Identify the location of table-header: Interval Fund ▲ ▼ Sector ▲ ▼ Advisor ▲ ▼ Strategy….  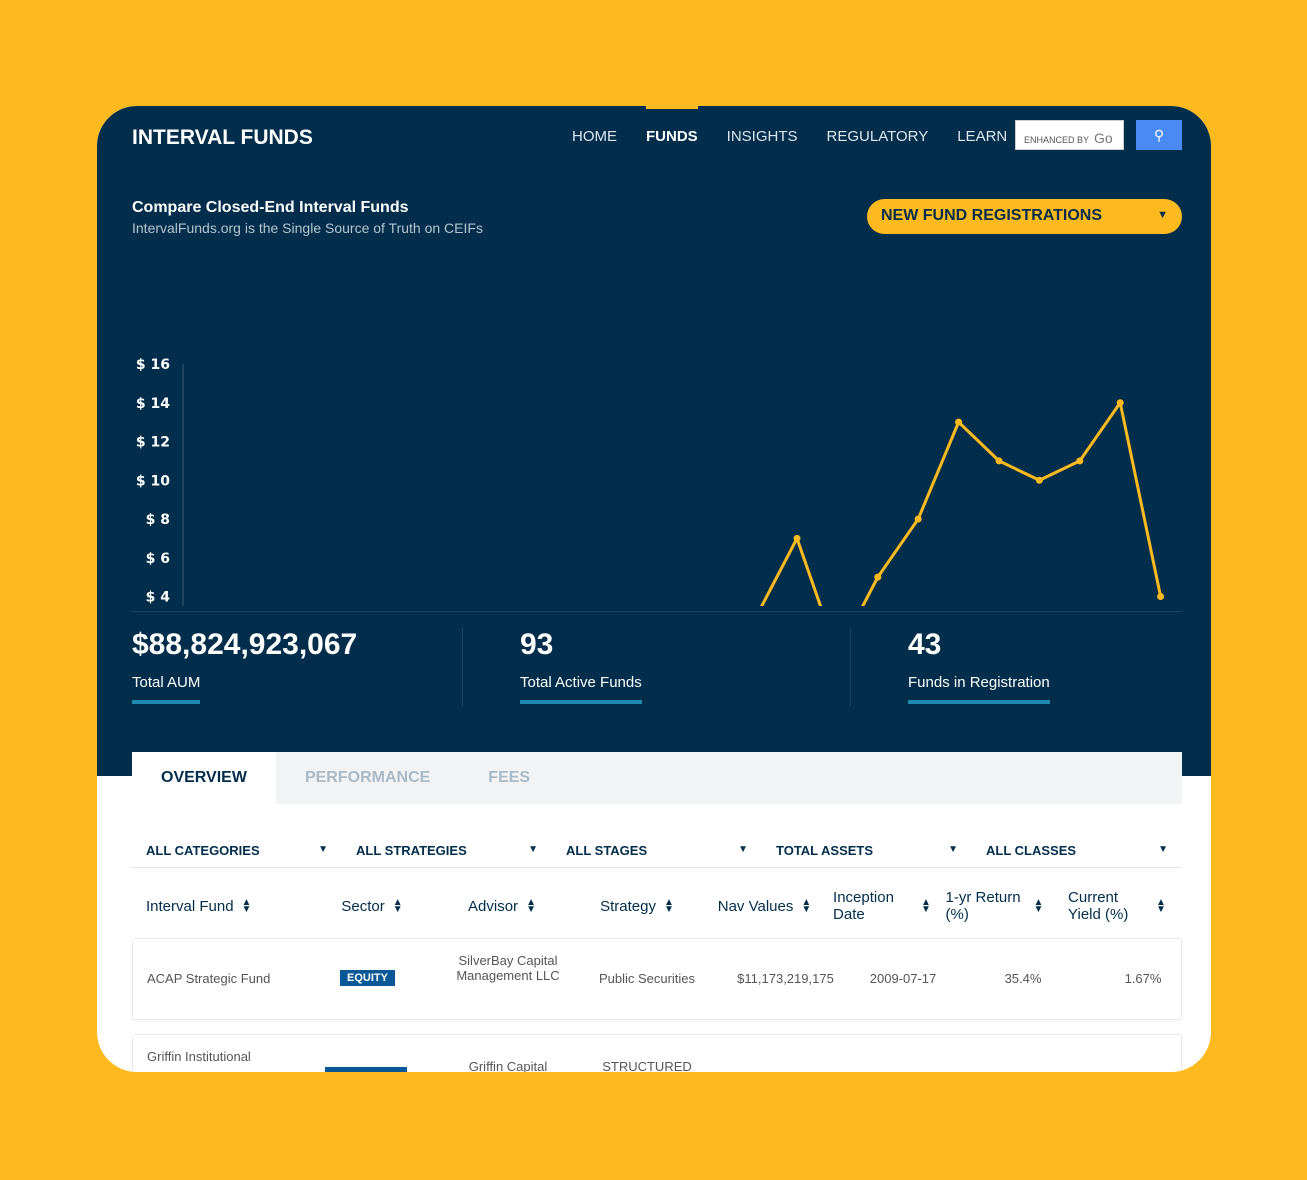
(657, 906).